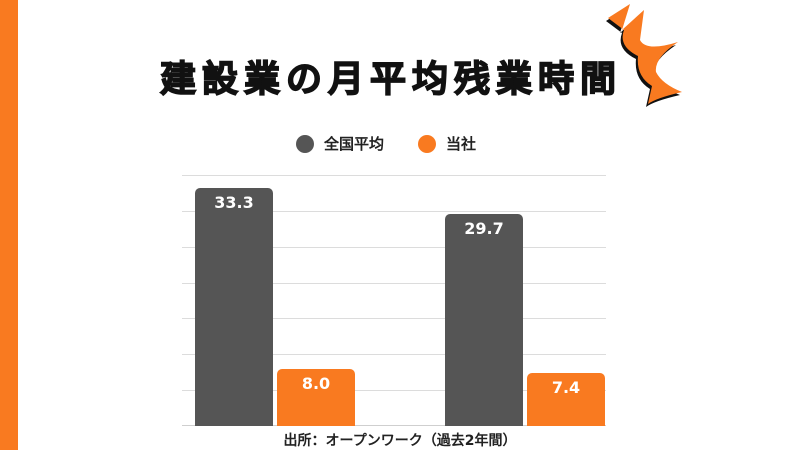 The height and width of the screenshot is (450, 800). Describe the element at coordinates (644, 55) in the screenshot. I see `burst-icon` at that location.